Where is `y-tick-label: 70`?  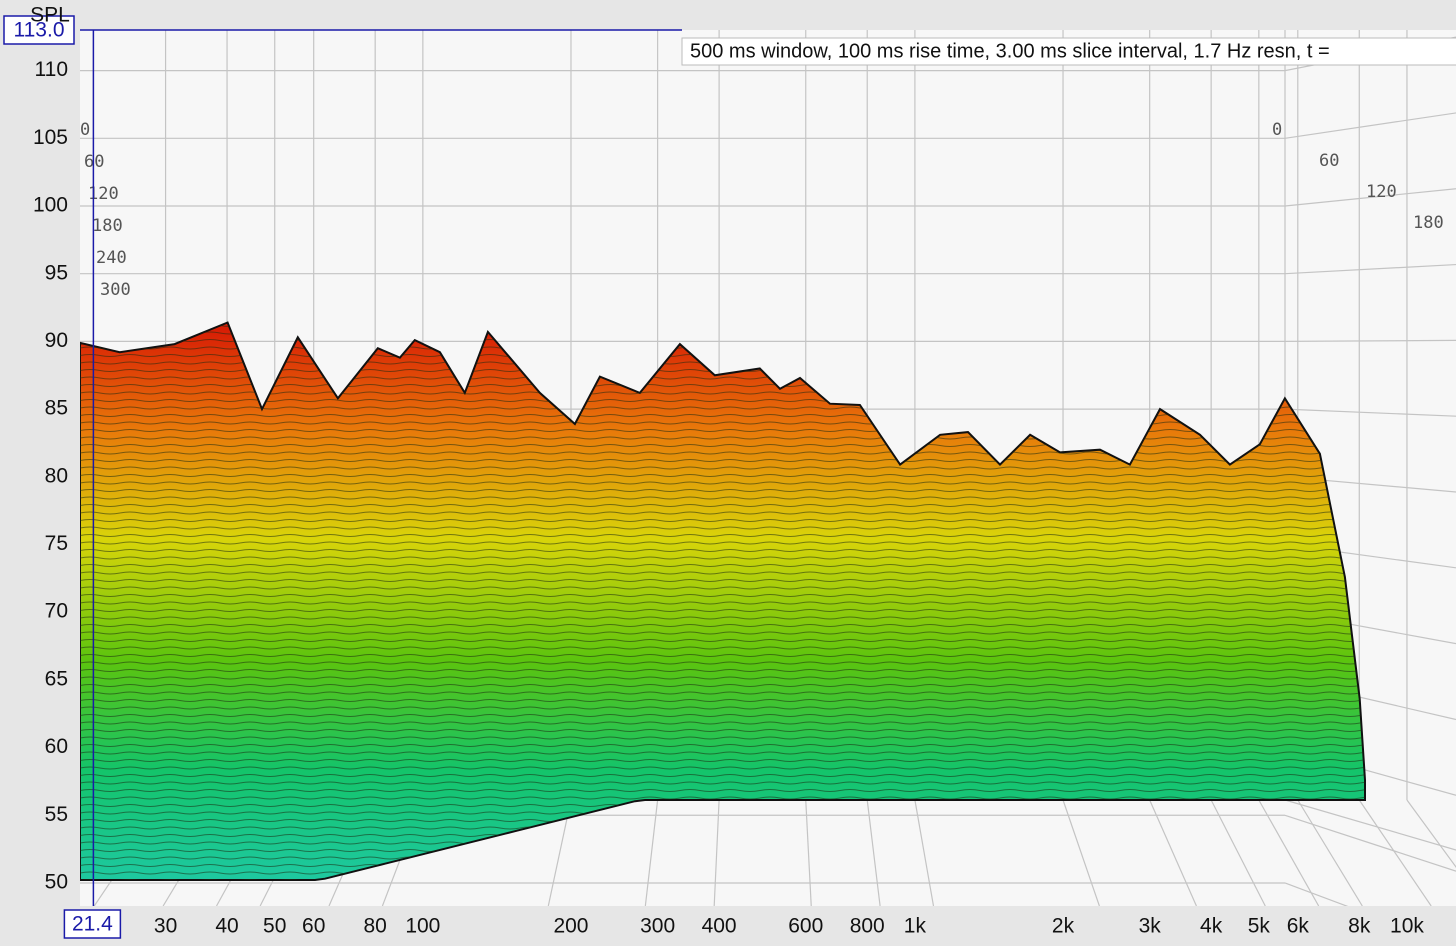 y-tick-label: 70 is located at coordinates (56, 611).